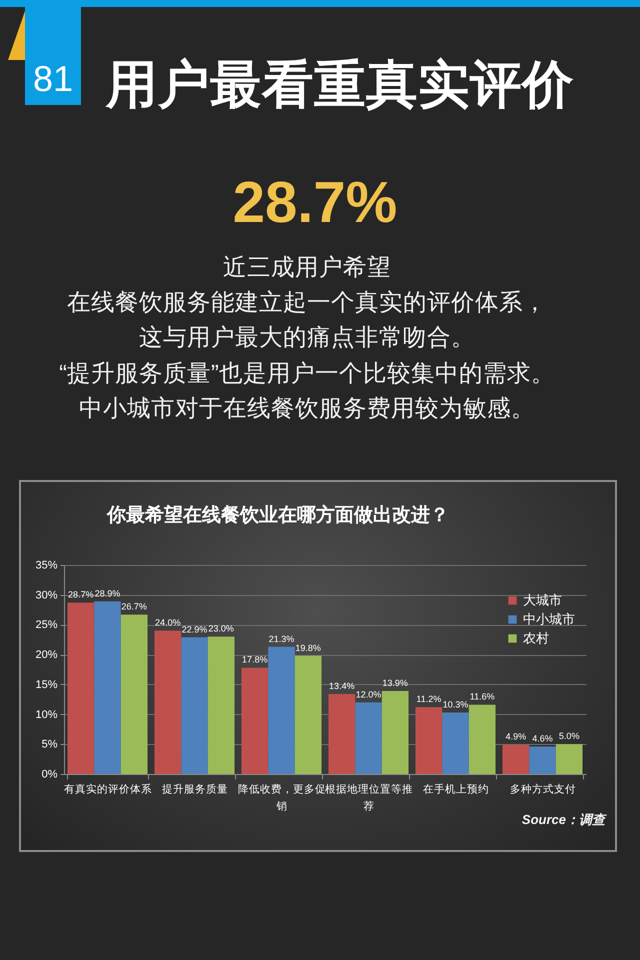 The image size is (640, 960). What do you see at coordinates (46, 625) in the screenshot?
I see `y-tick-label: 25%` at bounding box center [46, 625].